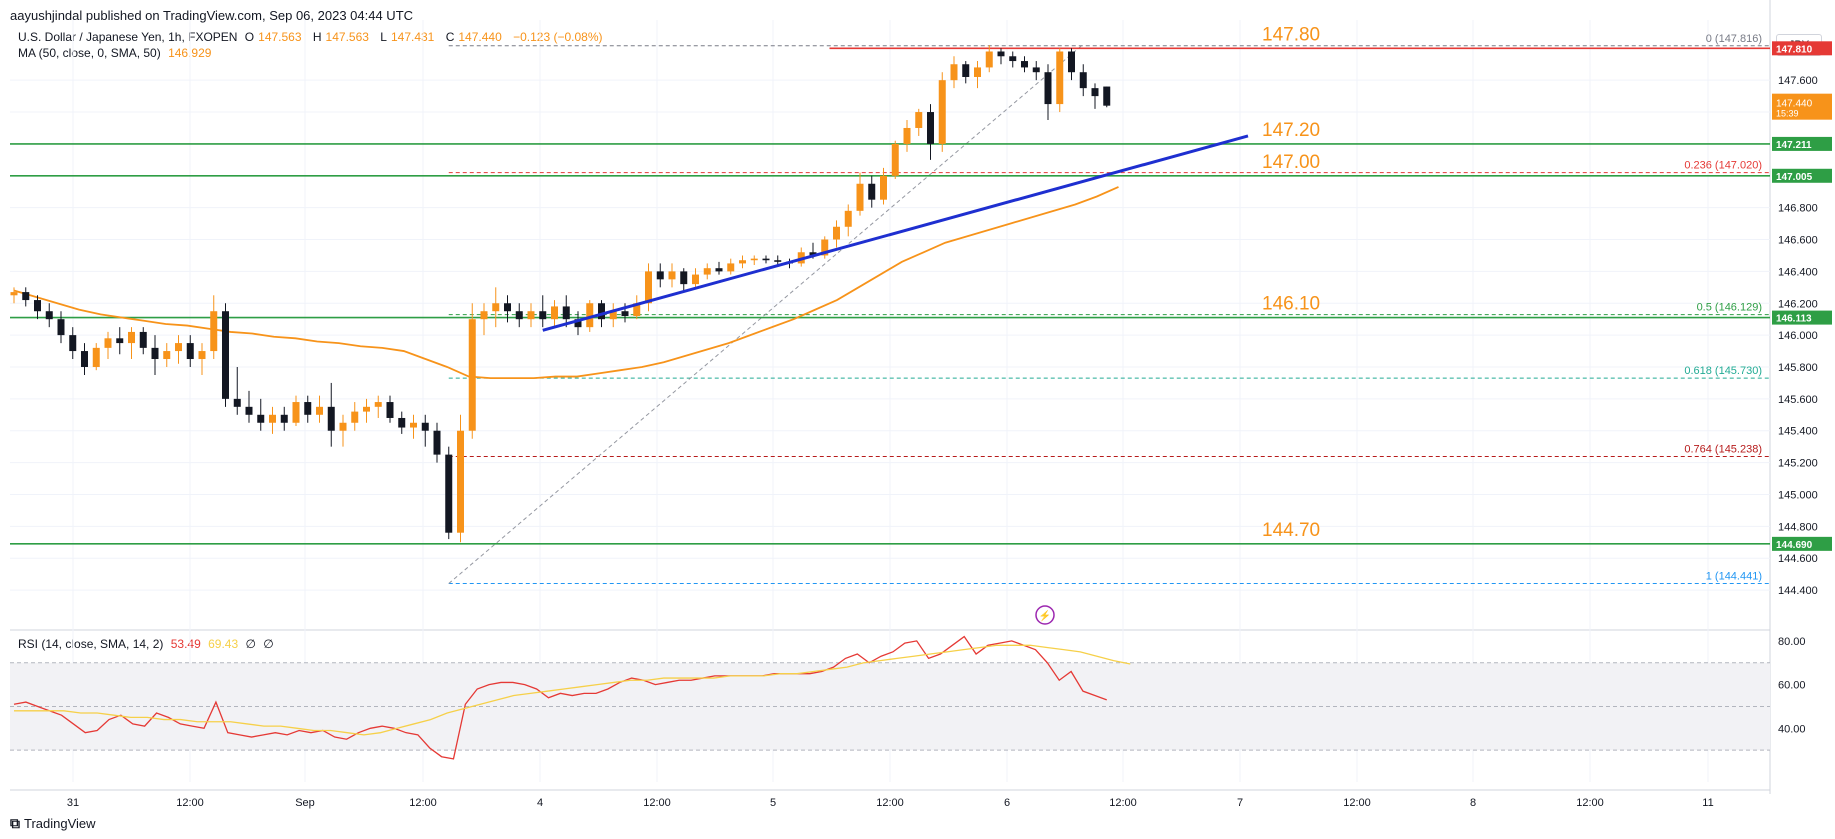 Image resolution: width=1835 pixels, height=839 pixels. I want to click on price-tick-label: 144.800, so click(1798, 527).